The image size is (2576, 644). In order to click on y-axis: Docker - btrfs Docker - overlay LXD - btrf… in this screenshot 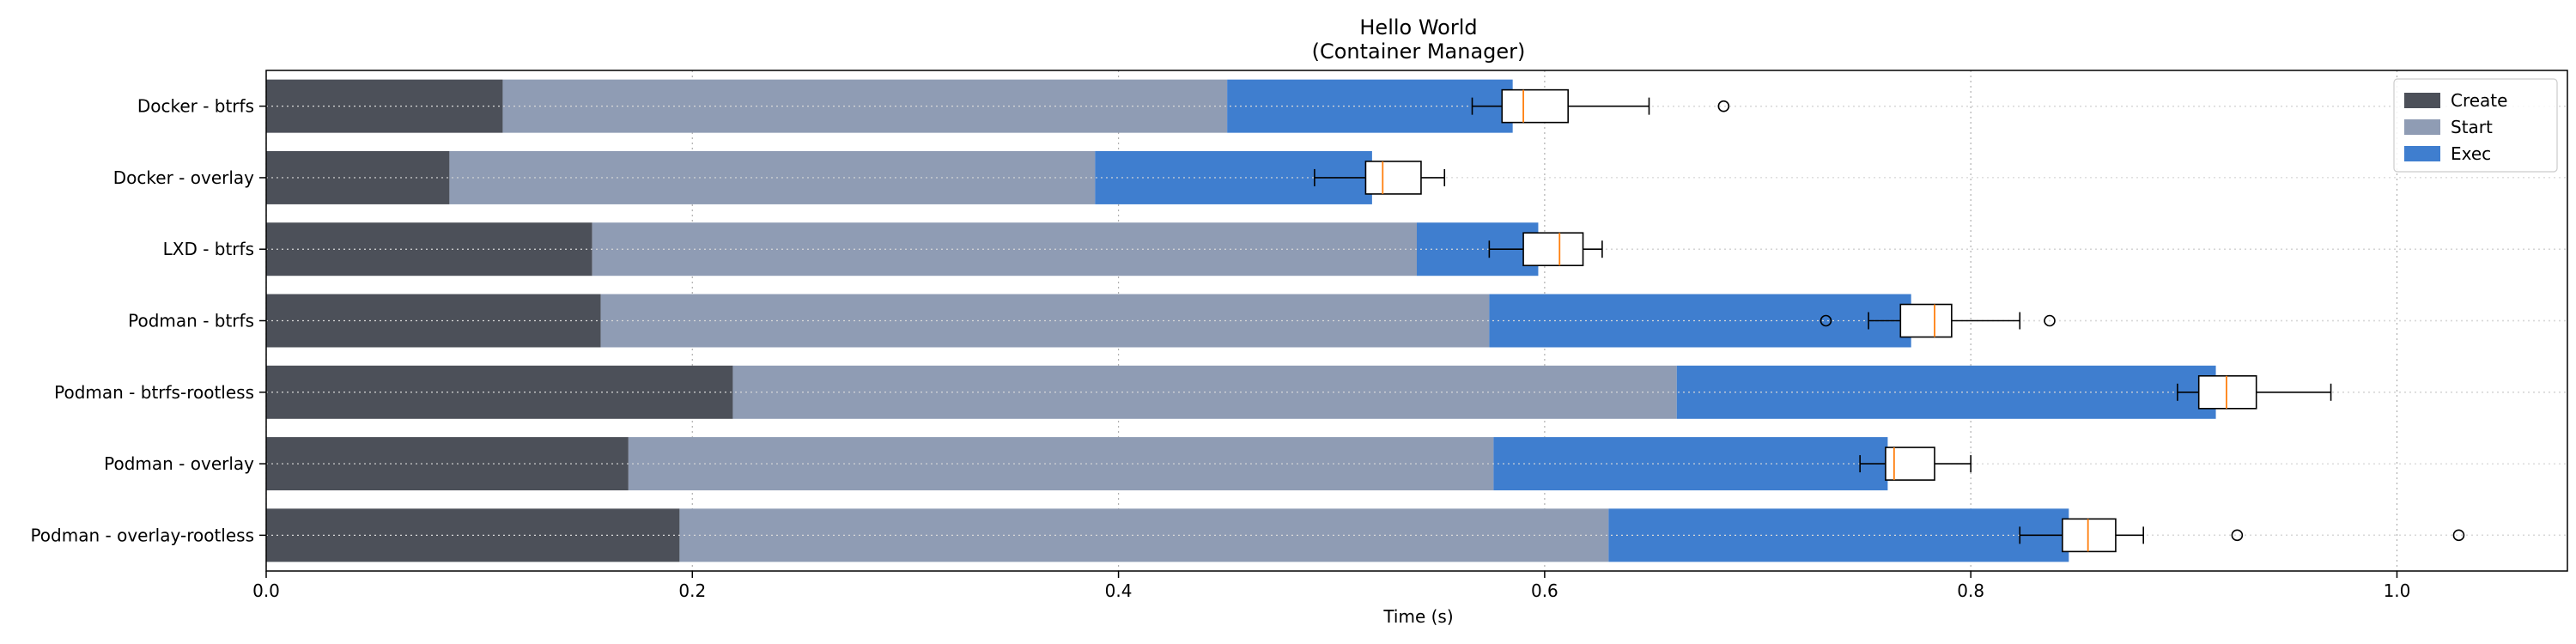, I will do `click(148, 321)`.